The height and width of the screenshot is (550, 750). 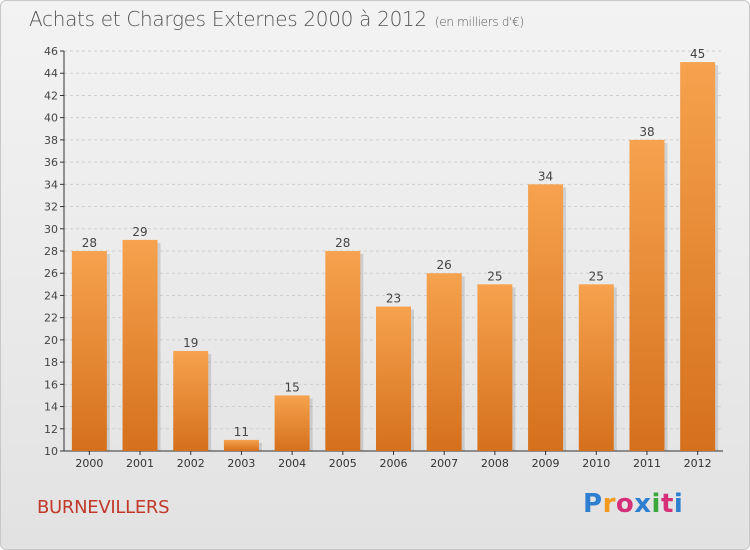 What do you see at coordinates (89, 463) in the screenshot?
I see `x-tick-label: 2000` at bounding box center [89, 463].